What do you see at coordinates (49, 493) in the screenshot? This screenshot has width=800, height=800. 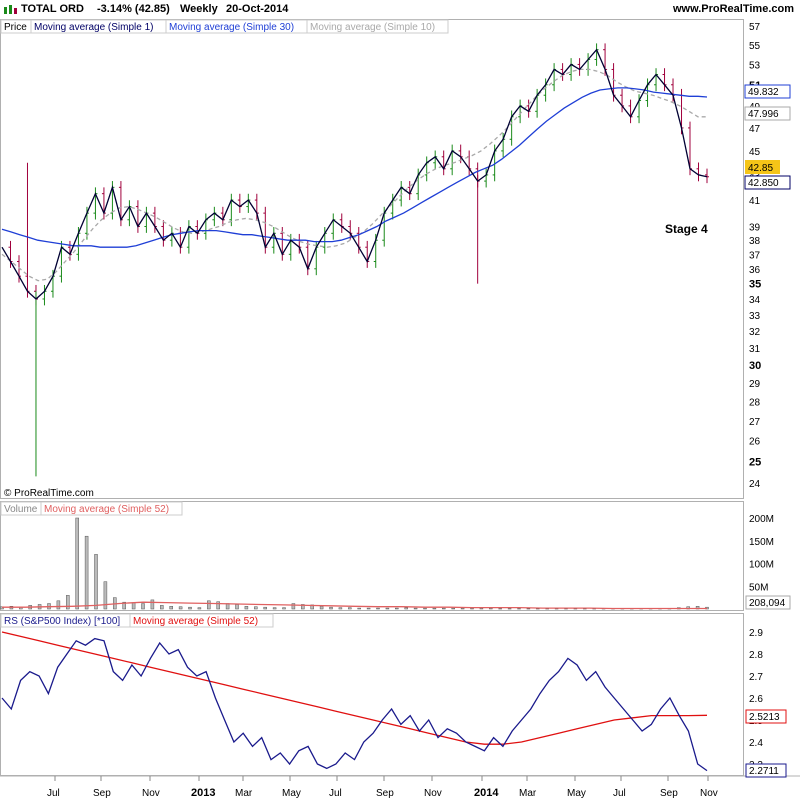 I see `copyright: © ProRealTime.com` at bounding box center [49, 493].